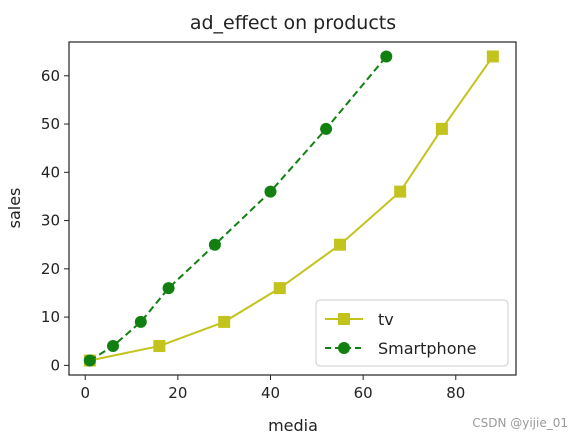 This screenshot has width=578, height=440. I want to click on x-tick-label: 40, so click(270, 393).